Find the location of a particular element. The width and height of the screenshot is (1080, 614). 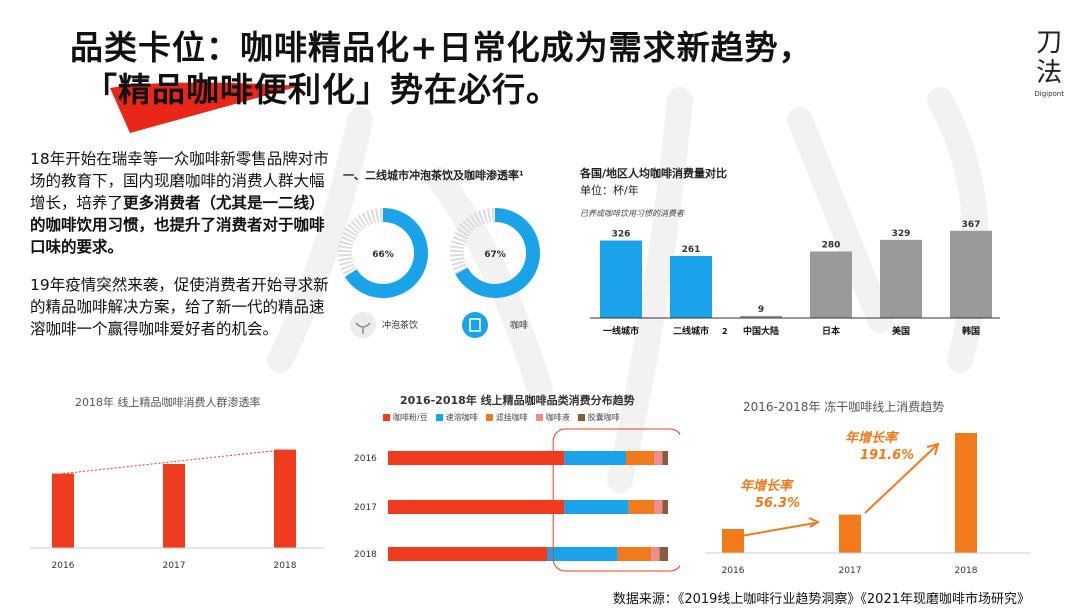

coffee-cup-icon is located at coordinates (475, 325).